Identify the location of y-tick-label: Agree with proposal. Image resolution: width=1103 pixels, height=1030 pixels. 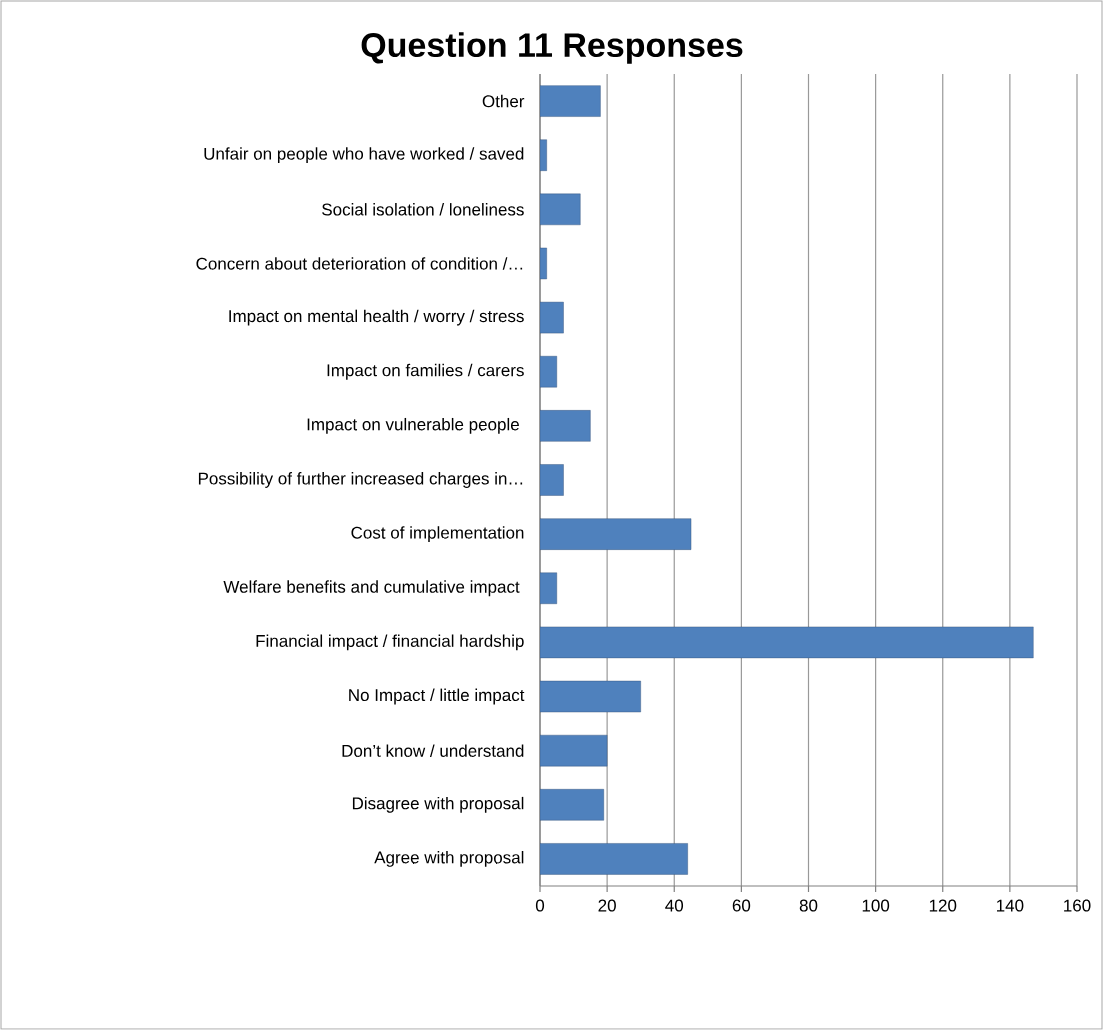
(449, 859).